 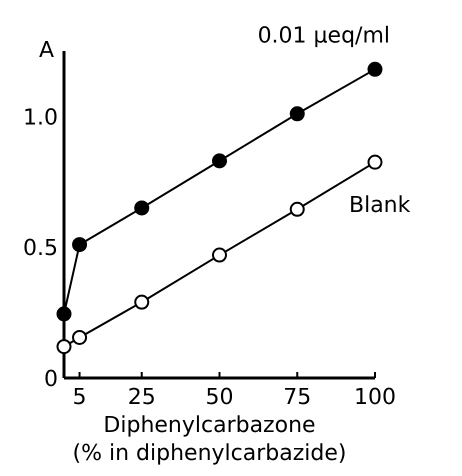 I want to click on x-tick-label: 25, so click(x=142, y=397).